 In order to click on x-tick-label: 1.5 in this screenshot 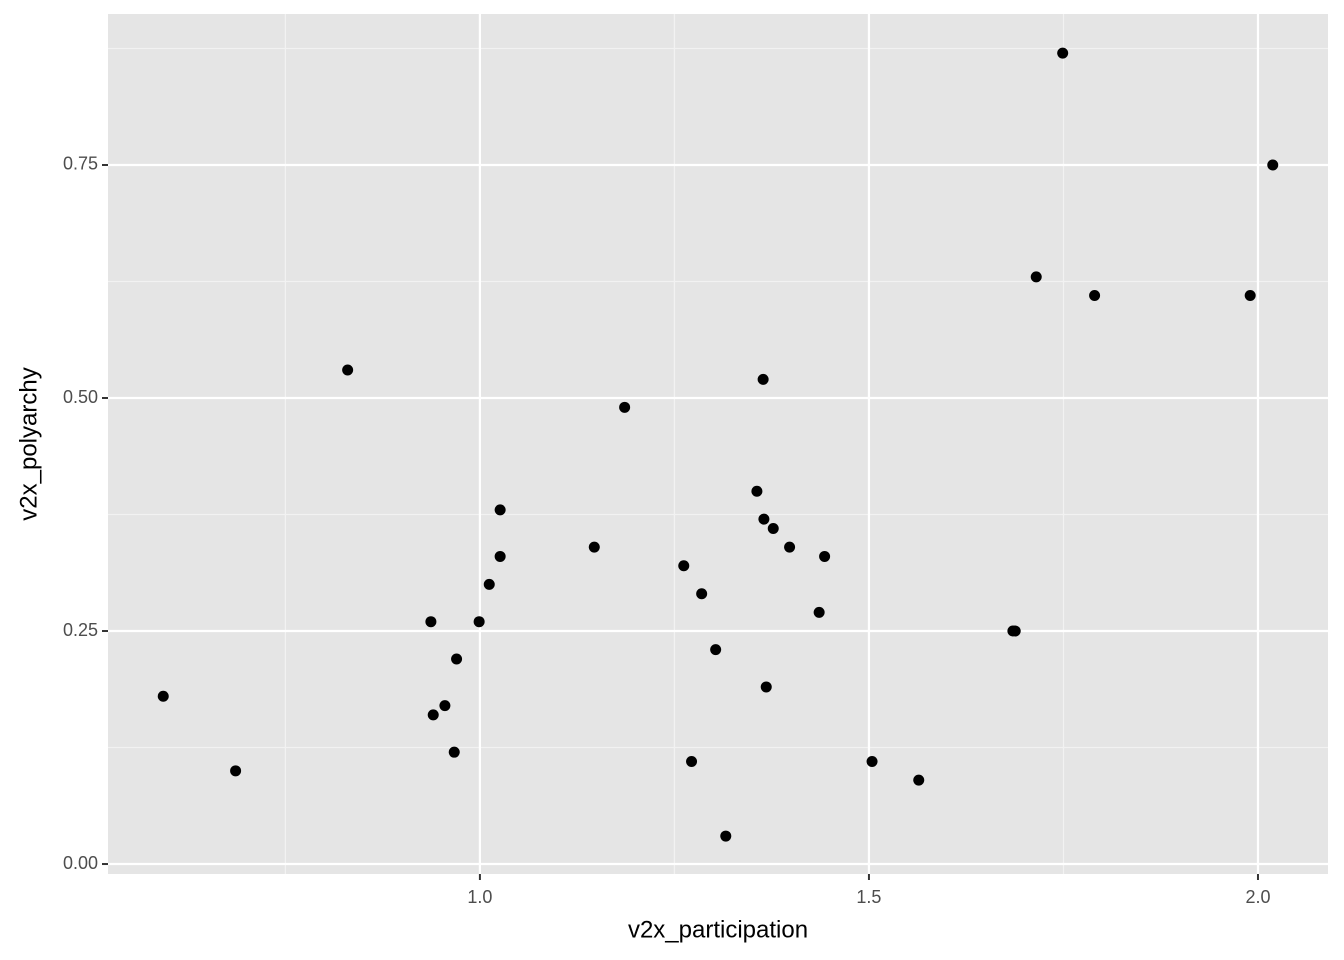, I will do `click(868, 897)`.